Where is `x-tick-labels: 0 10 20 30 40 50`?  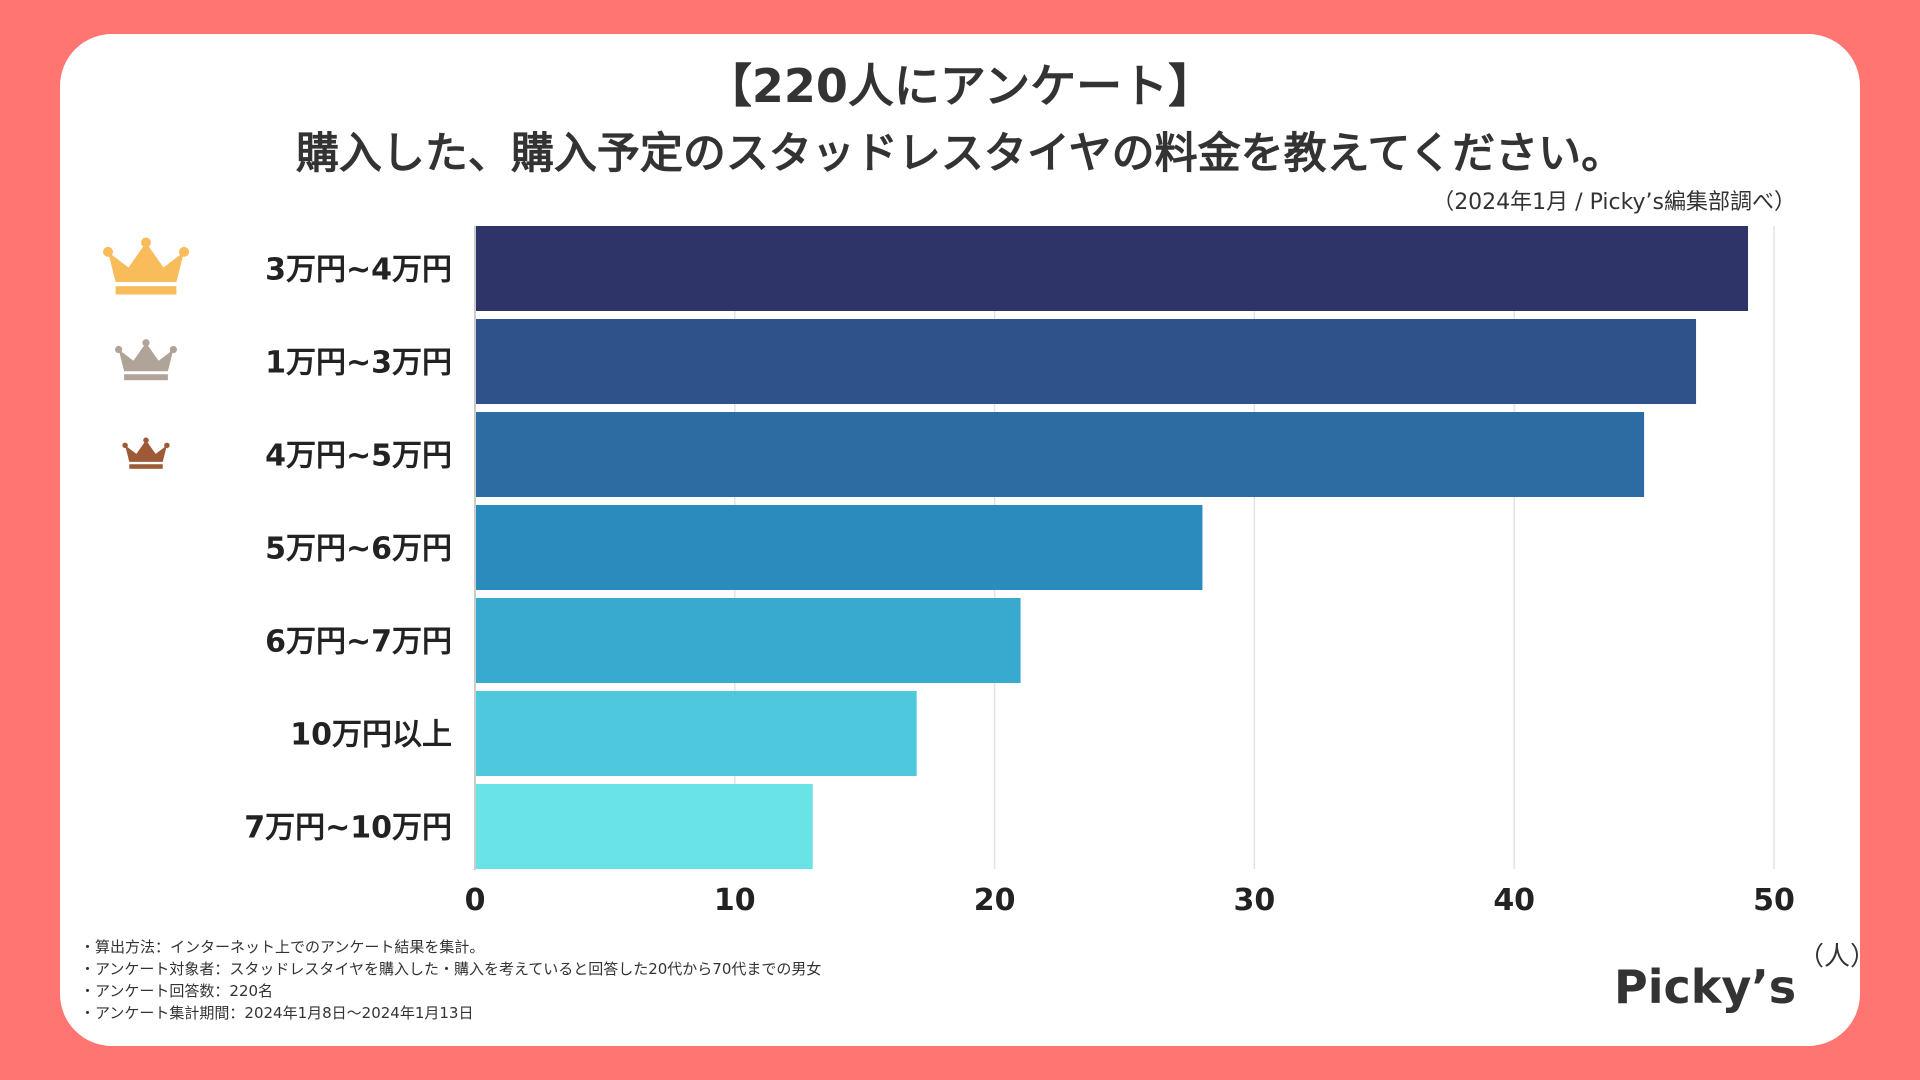
x-tick-labels: 0 10 20 30 40 50 is located at coordinates (1130, 900).